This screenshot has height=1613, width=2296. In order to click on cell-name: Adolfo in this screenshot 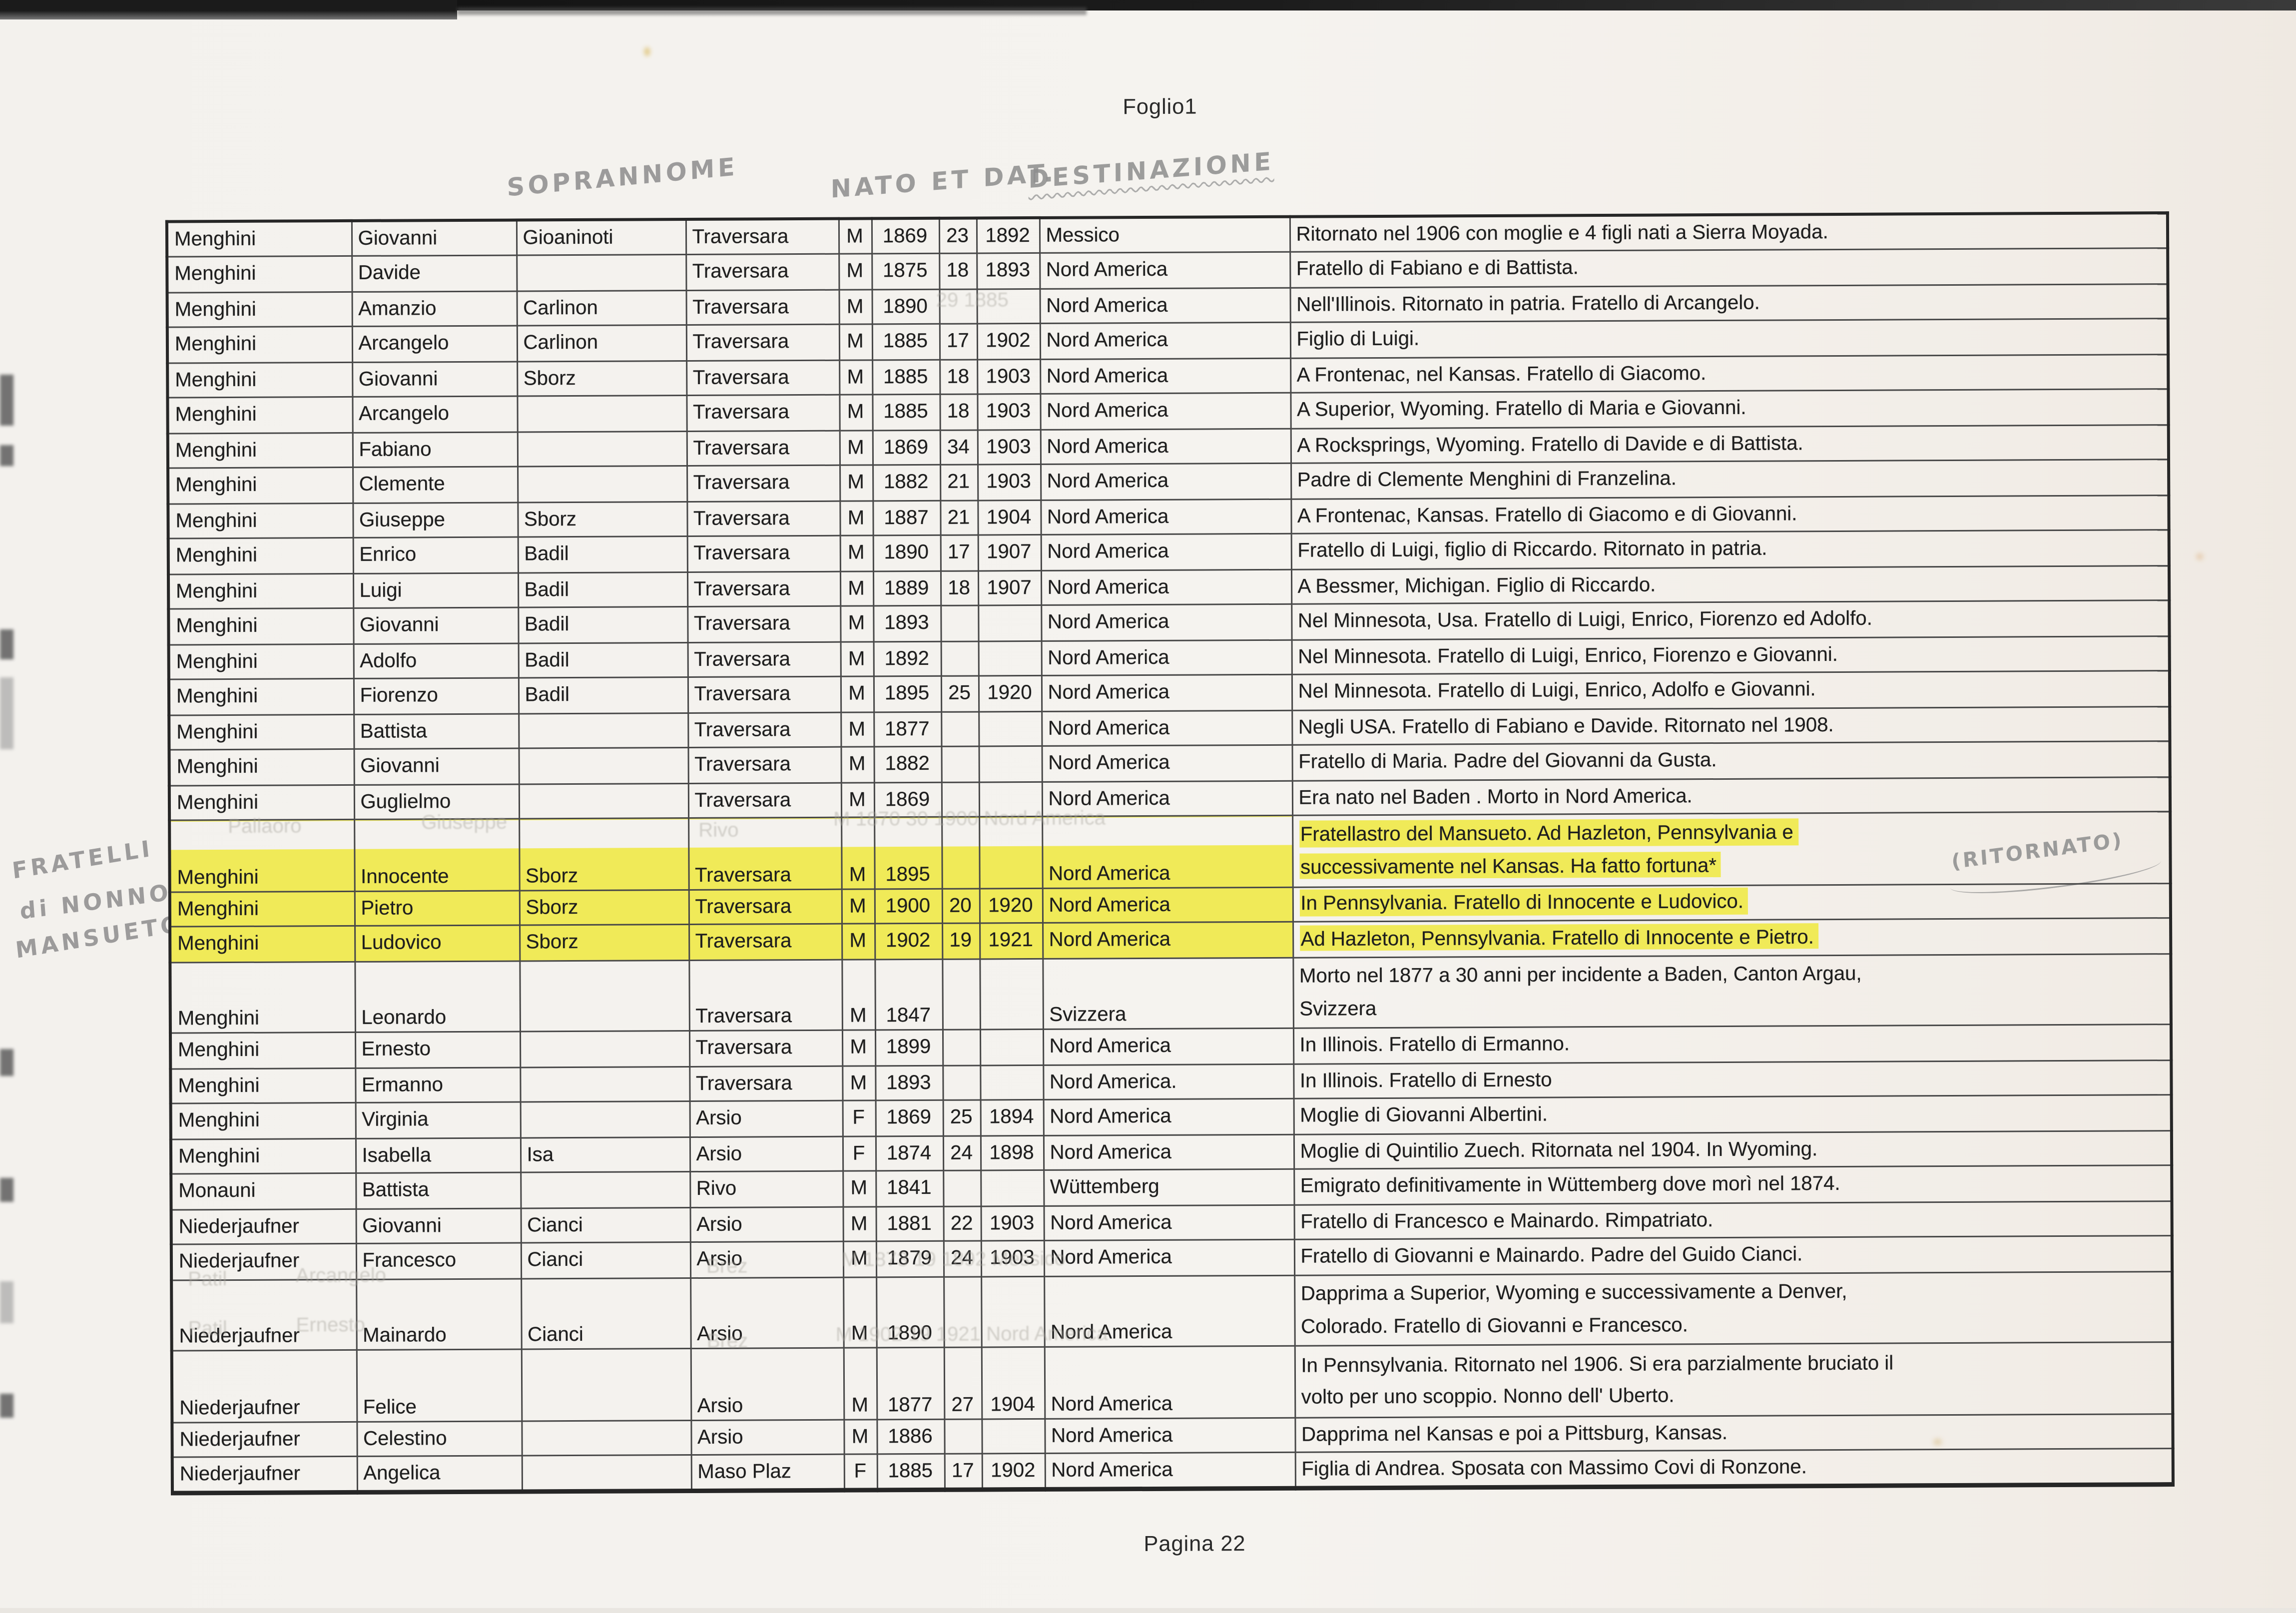, I will do `click(435, 661)`.